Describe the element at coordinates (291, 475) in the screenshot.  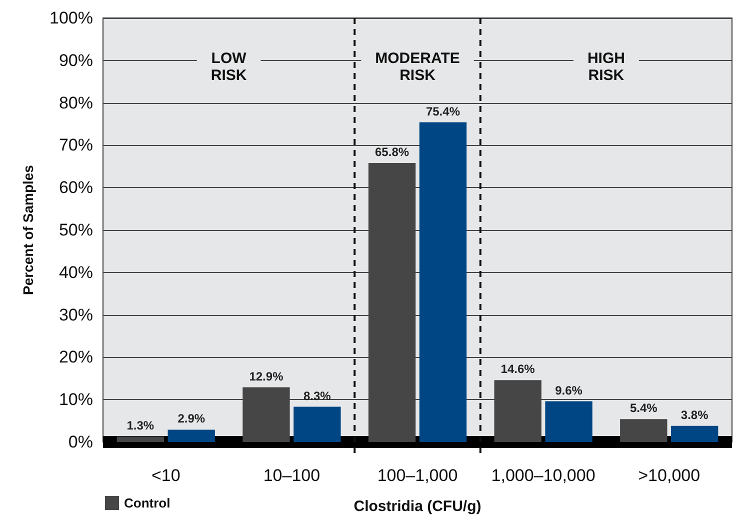
I see `x-tick-label: 10–100` at that location.